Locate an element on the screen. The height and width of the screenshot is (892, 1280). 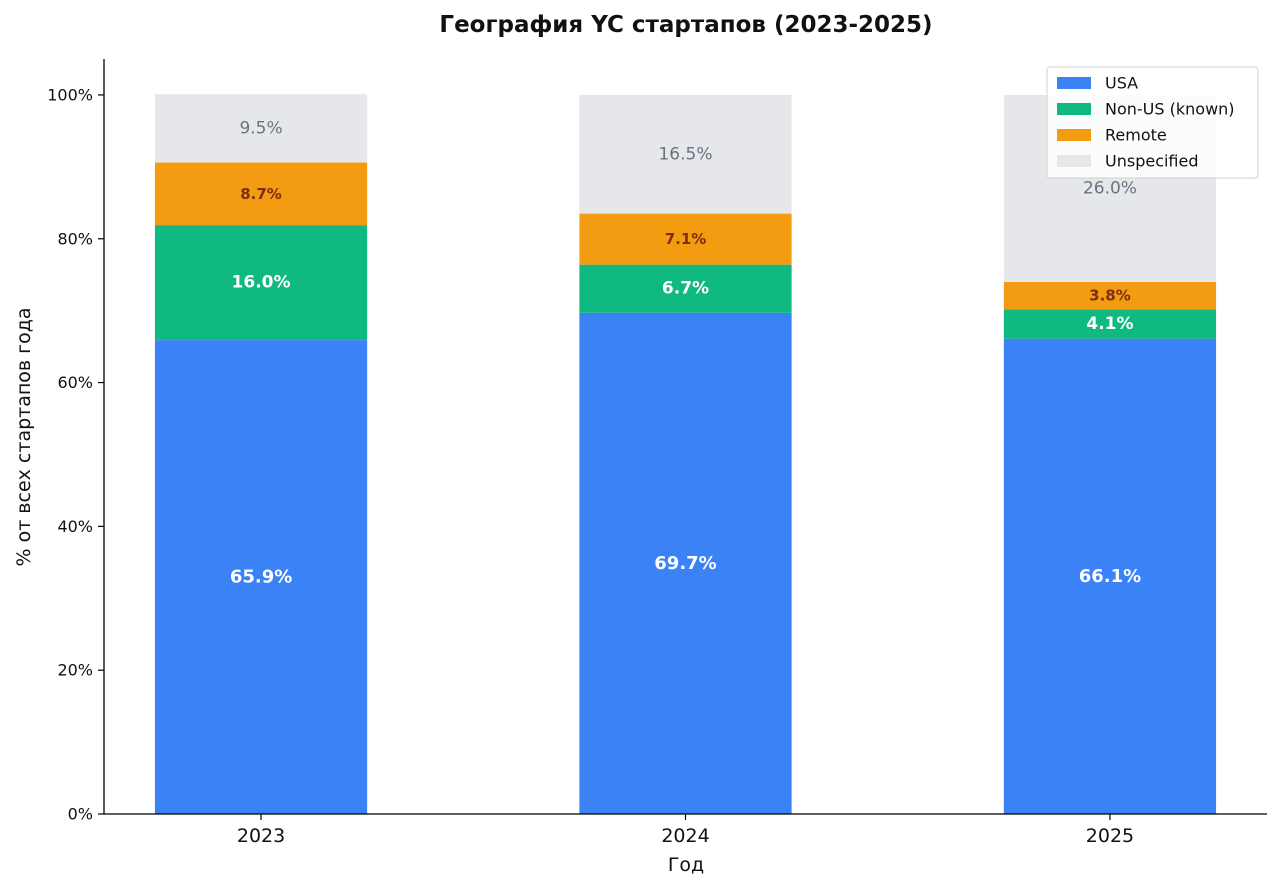
y-tick-label: 80% is located at coordinates (75, 238).